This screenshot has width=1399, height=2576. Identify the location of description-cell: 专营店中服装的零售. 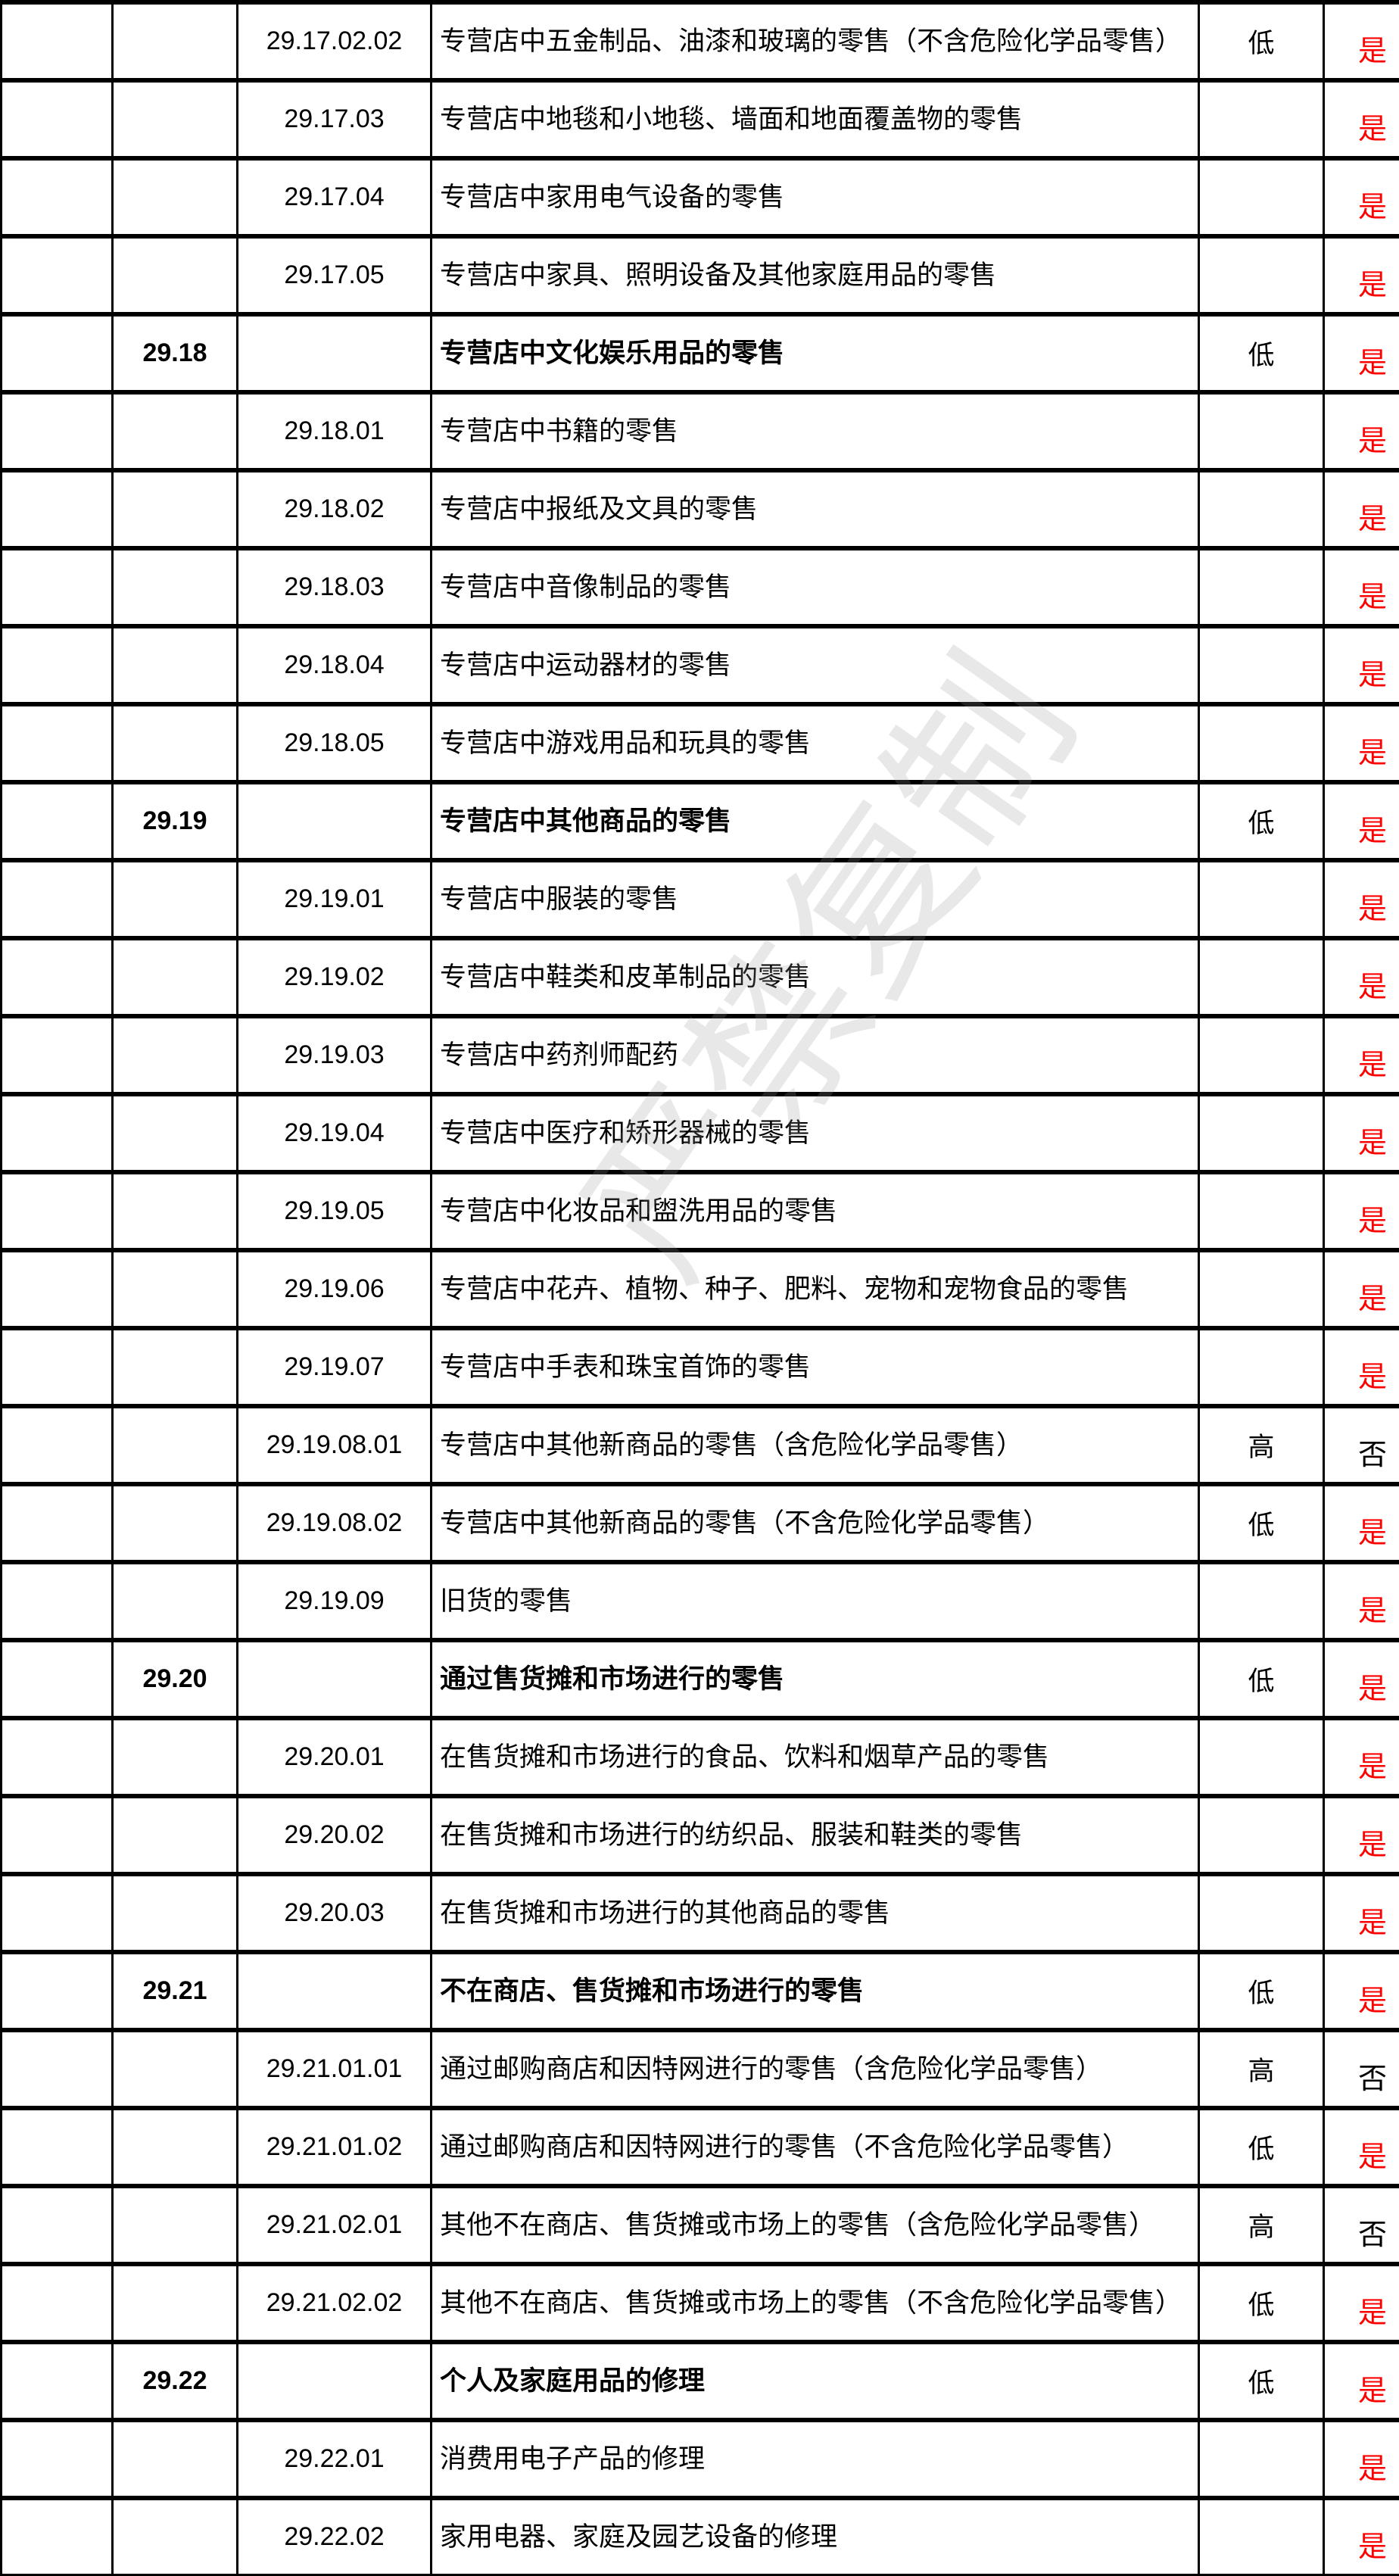
(816, 899).